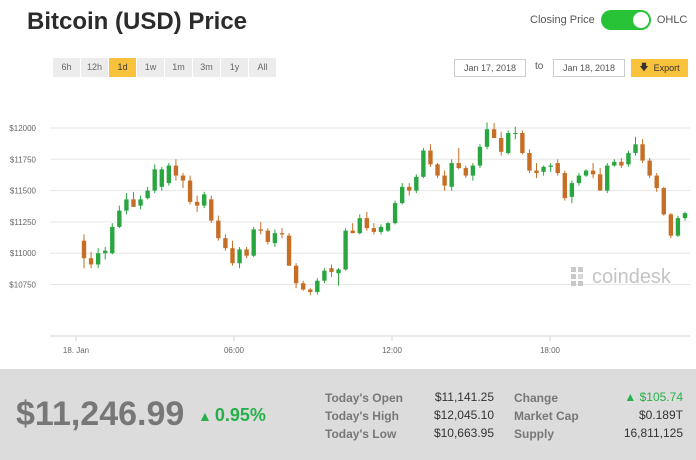 This screenshot has height=460, width=696. I want to click on stat-value-supply: 16,811,125, so click(653, 433).